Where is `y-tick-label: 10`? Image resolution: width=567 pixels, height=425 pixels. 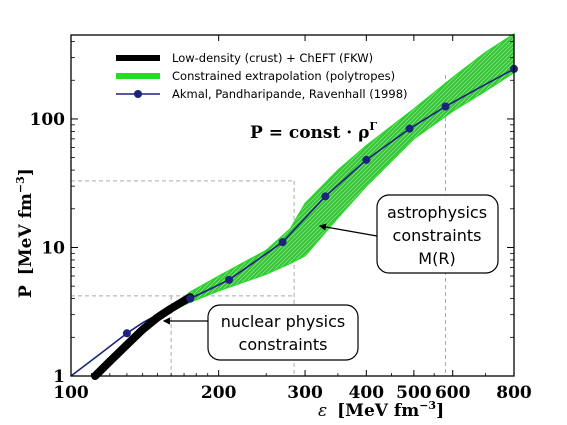
y-tick-label: 10 is located at coordinates (53, 248).